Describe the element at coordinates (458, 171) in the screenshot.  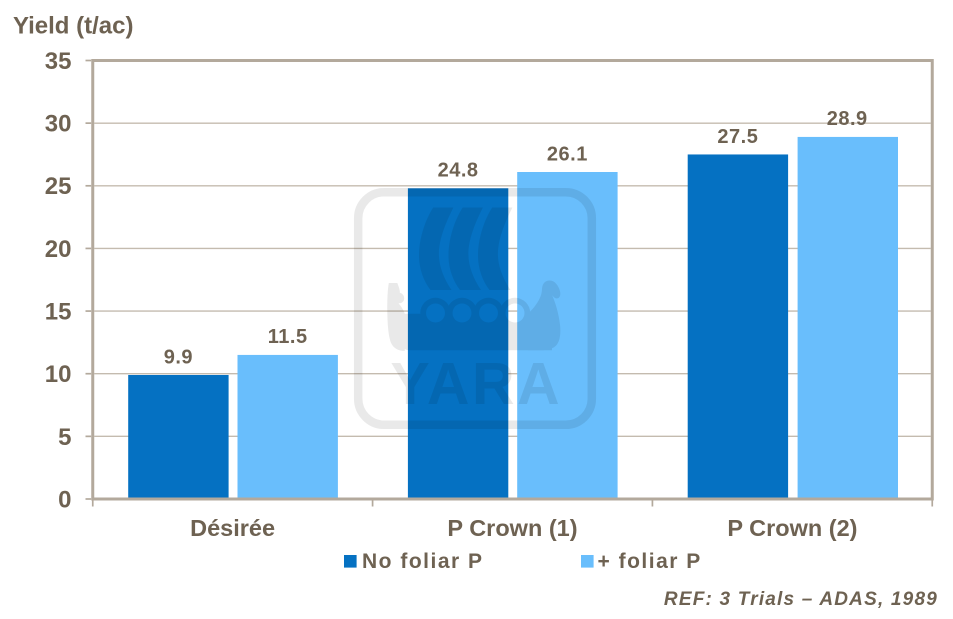
I see `svg-text: 24.8` at that location.